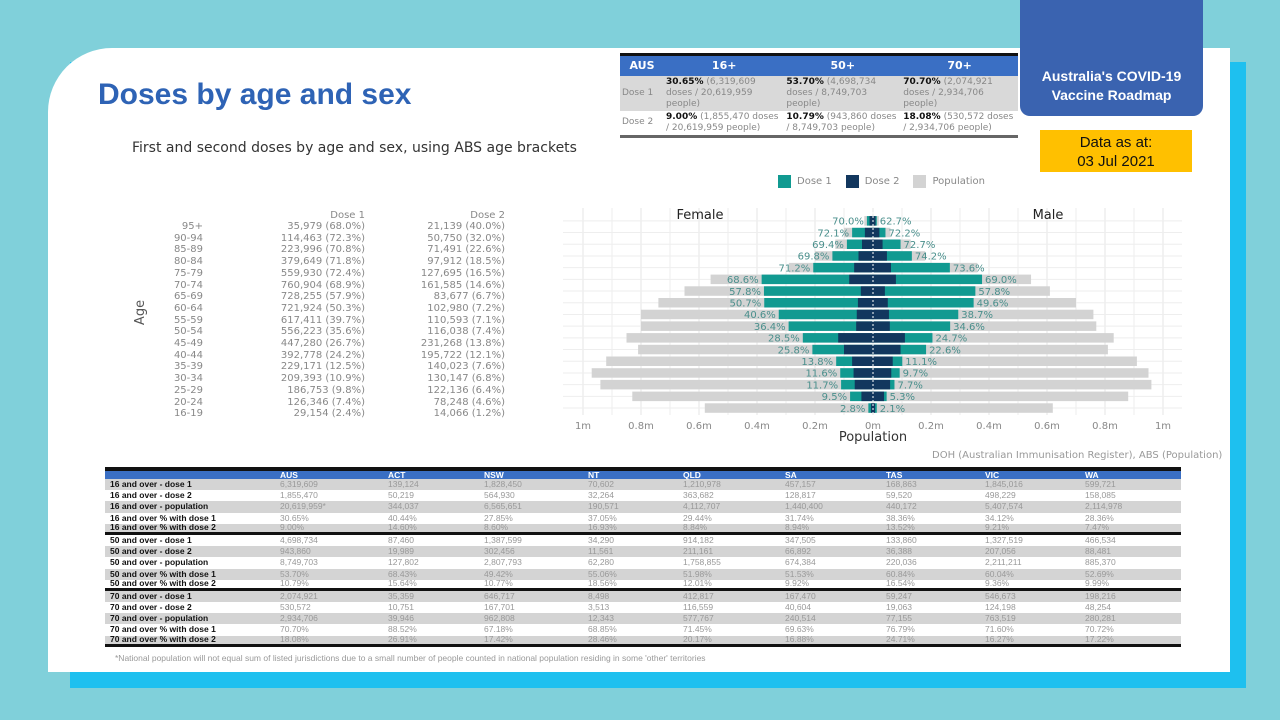 The height and width of the screenshot is (720, 1280). I want to click on dose2-value: 130,147 (6.8%), so click(466, 379).